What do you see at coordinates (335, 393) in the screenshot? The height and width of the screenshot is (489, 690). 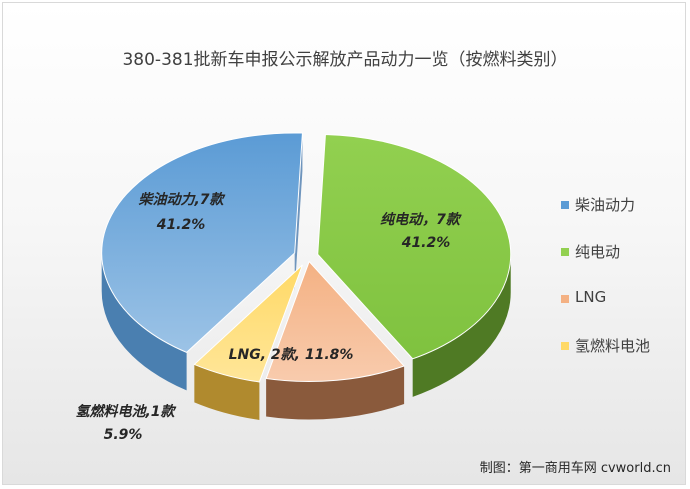 I see `pie-slice-side-LNG` at bounding box center [335, 393].